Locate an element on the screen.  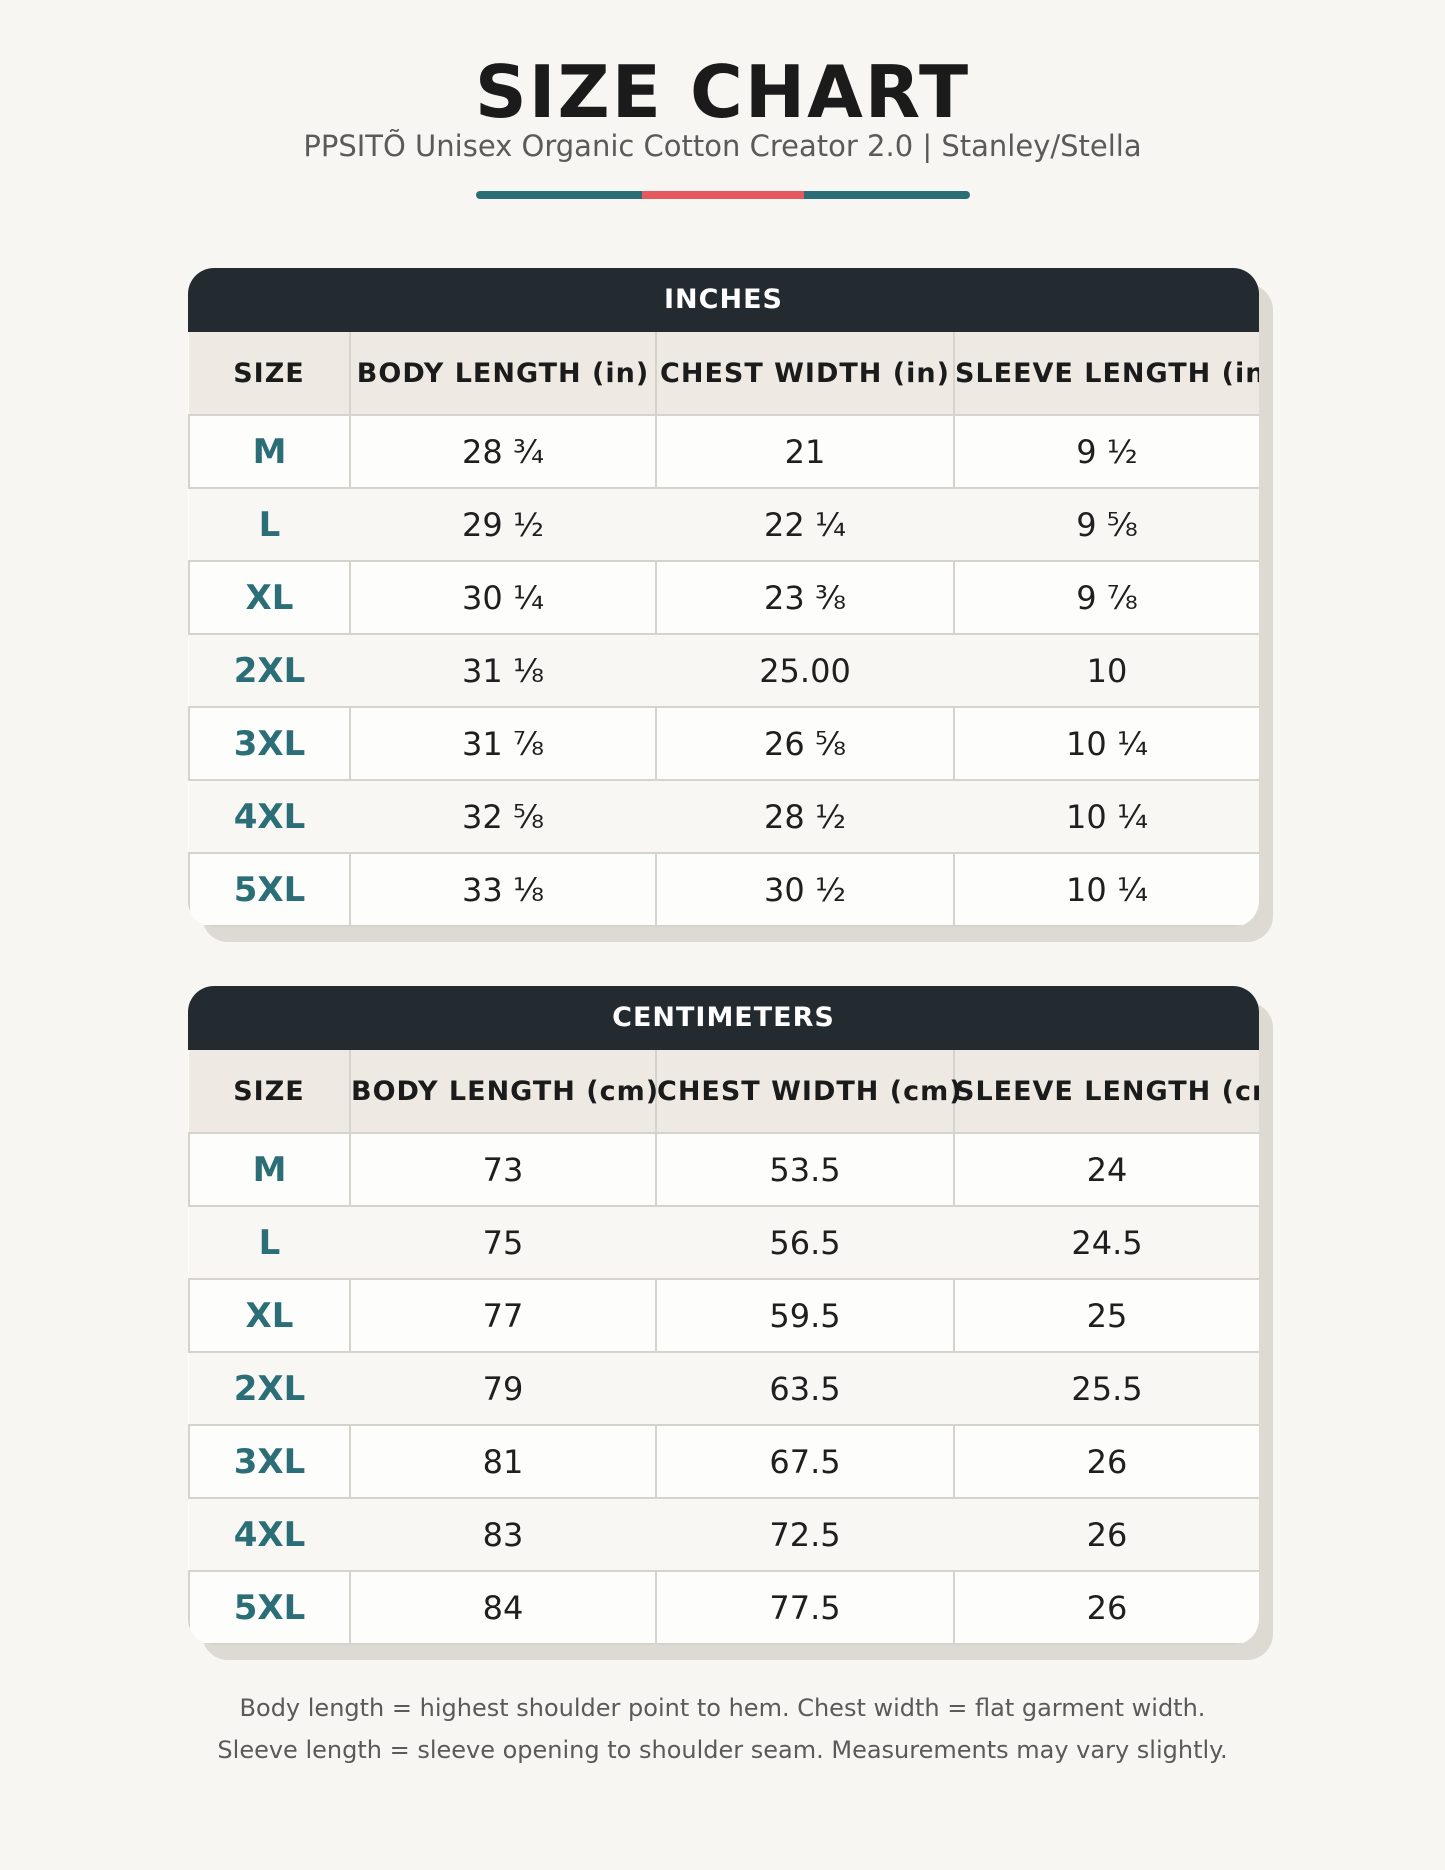
centimeters-band: CENTIMETERS is located at coordinates (723, 1018).